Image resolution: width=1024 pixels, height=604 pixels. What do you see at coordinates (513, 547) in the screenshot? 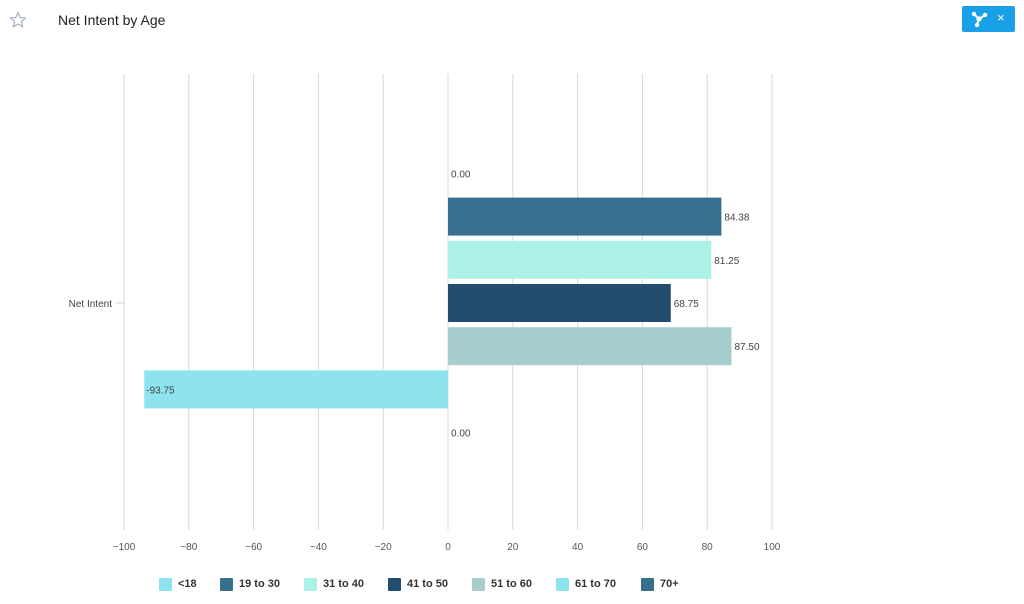
I see `x-tick-label: 20` at bounding box center [513, 547].